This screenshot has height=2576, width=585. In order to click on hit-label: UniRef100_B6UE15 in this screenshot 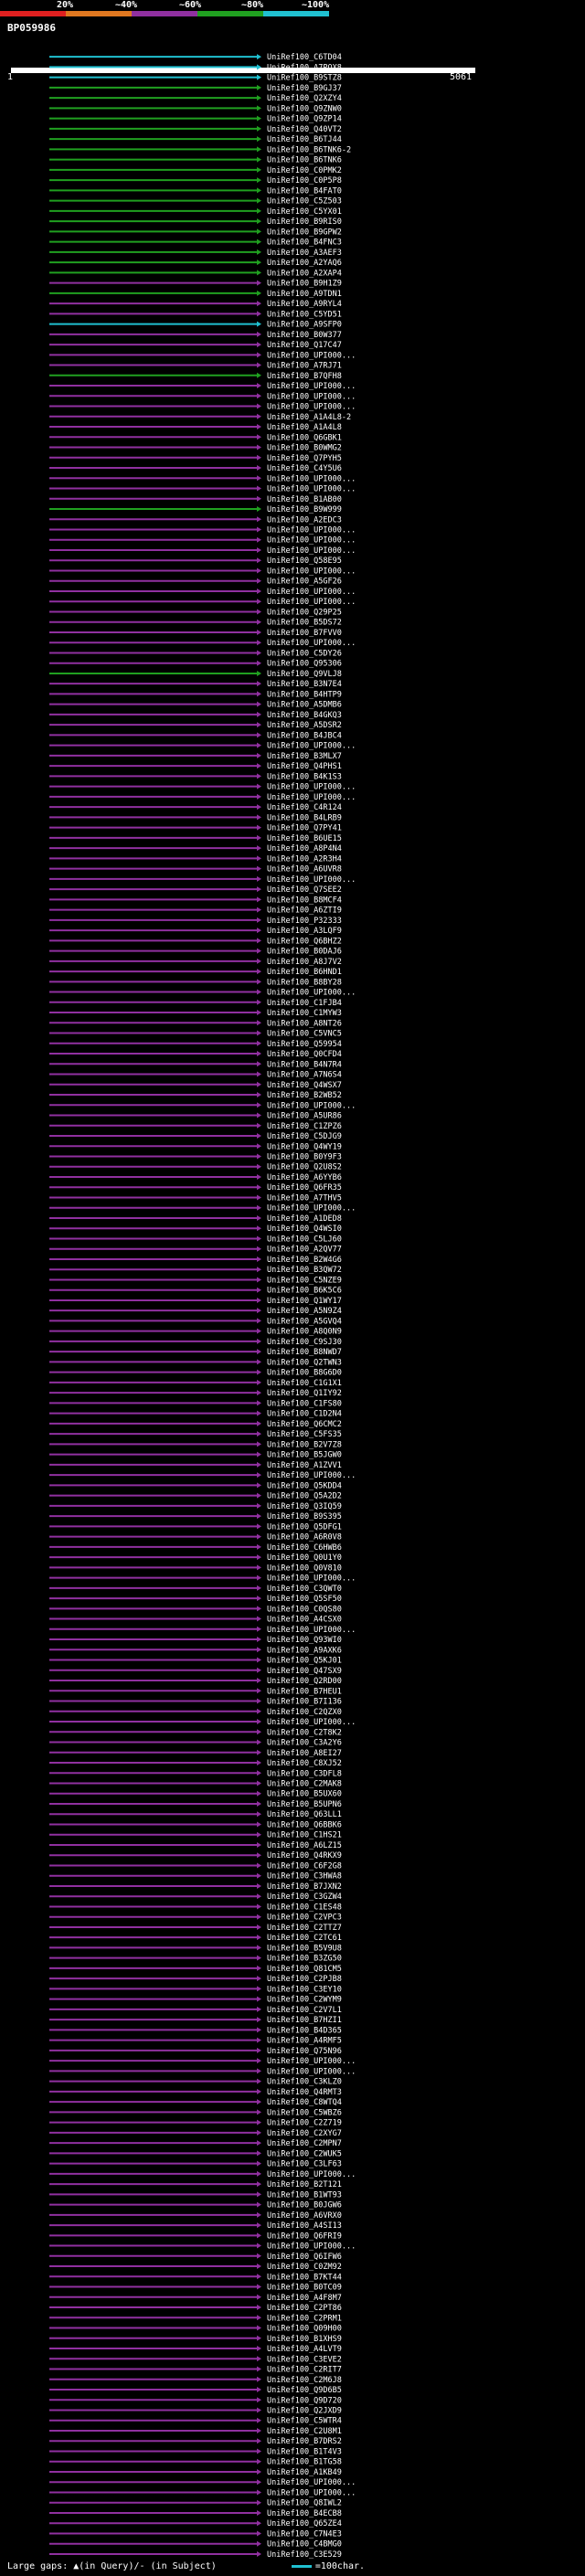, I will do `click(304, 838)`.